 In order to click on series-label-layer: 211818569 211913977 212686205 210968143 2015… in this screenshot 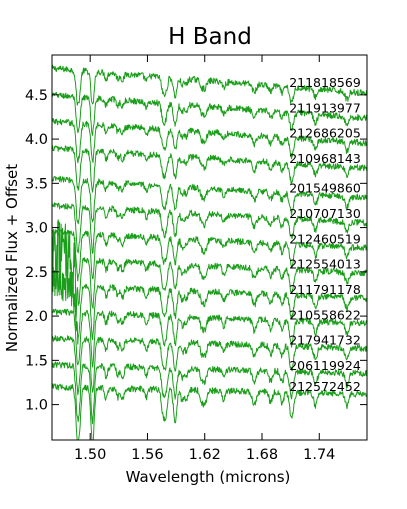, I will do `click(325, 234)`.